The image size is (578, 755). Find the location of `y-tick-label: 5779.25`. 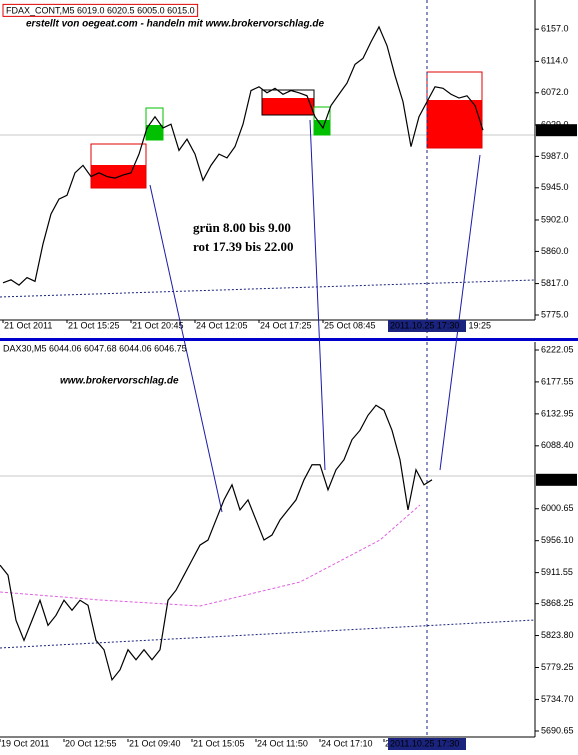

y-tick-label: 5779.25 is located at coordinates (557, 667).